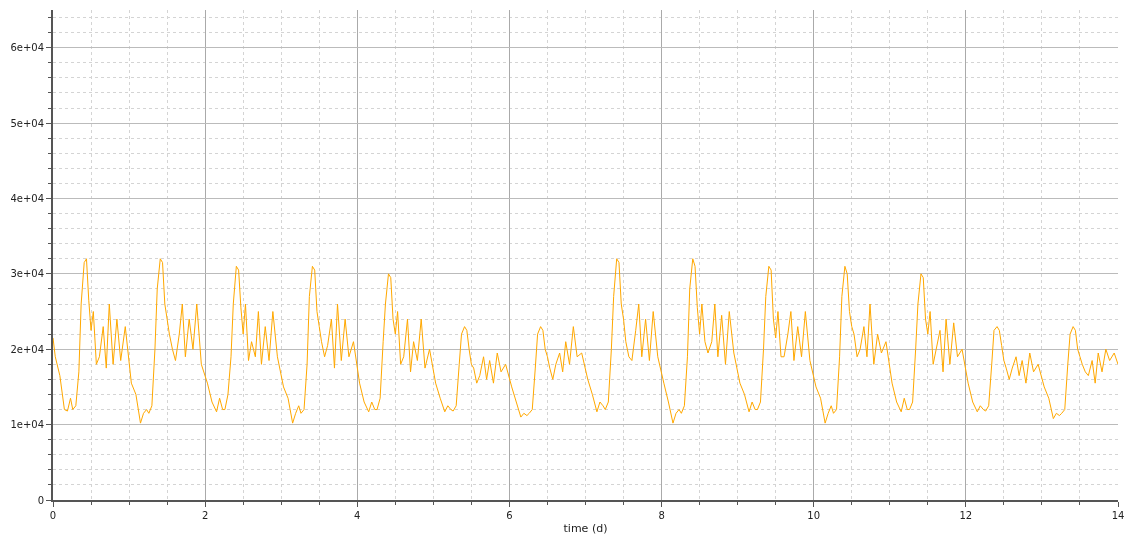 The width and height of the screenshot is (1134, 543). What do you see at coordinates (205, 515) in the screenshot?
I see `x-tick-label: 2` at bounding box center [205, 515].